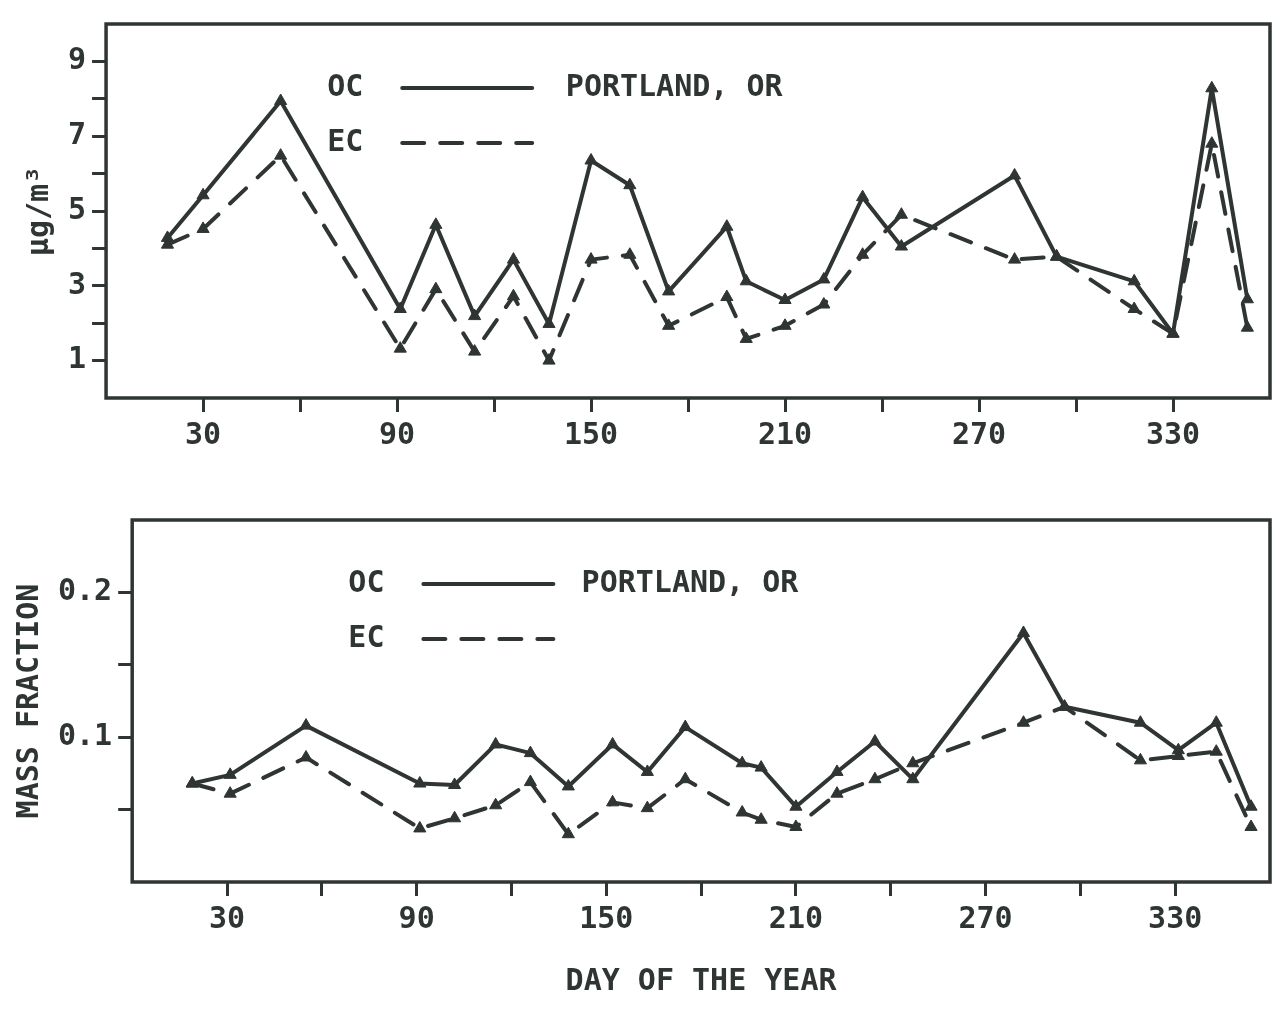 The height and width of the screenshot is (1014, 1280). What do you see at coordinates (37, 211) in the screenshot?
I see `y-axis-title: µg/m³` at bounding box center [37, 211].